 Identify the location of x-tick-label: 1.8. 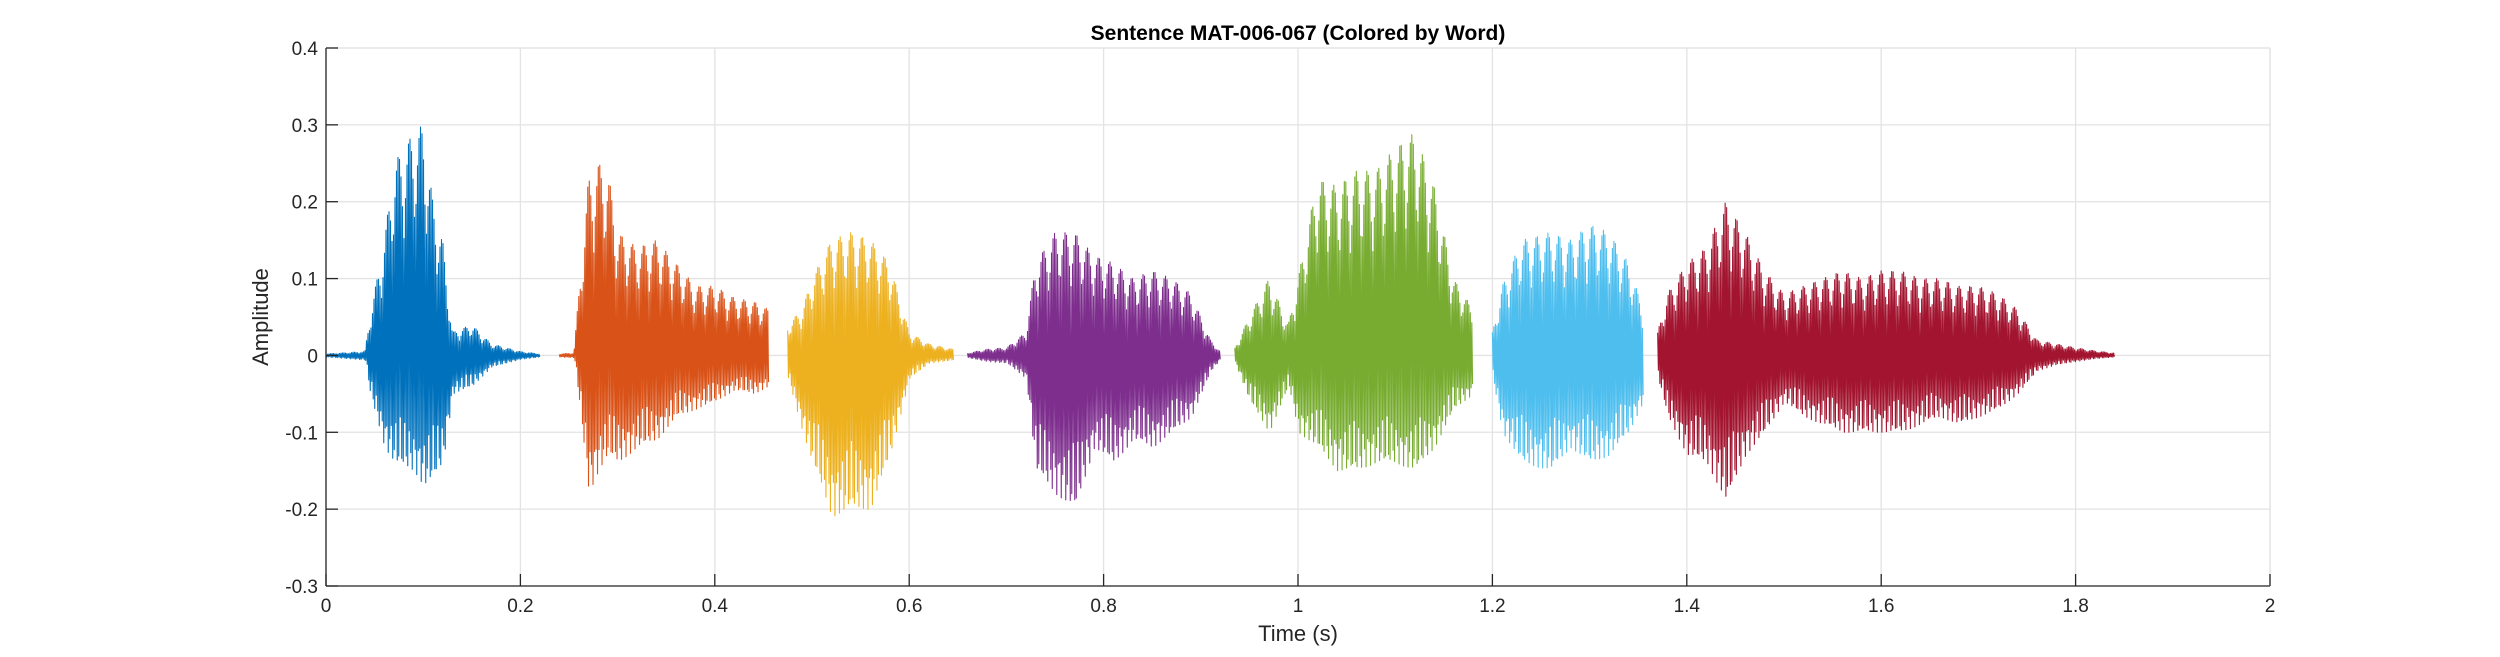
(2075, 606).